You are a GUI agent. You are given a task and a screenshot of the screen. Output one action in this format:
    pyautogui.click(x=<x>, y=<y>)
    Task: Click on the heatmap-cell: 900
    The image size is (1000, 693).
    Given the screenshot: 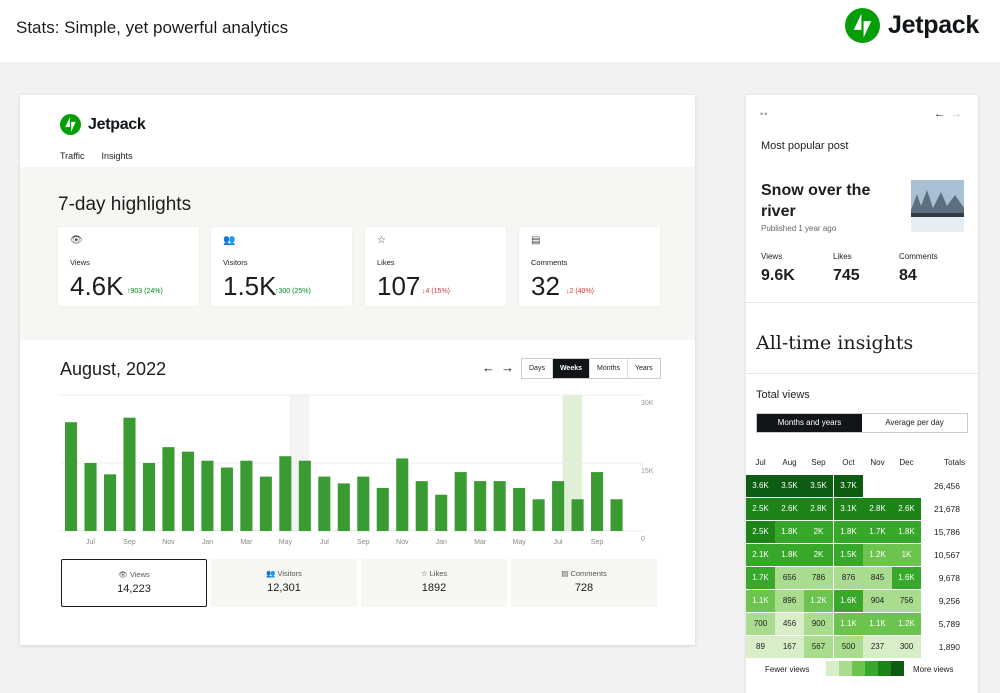 What is the action you would take?
    pyautogui.click(x=818, y=624)
    